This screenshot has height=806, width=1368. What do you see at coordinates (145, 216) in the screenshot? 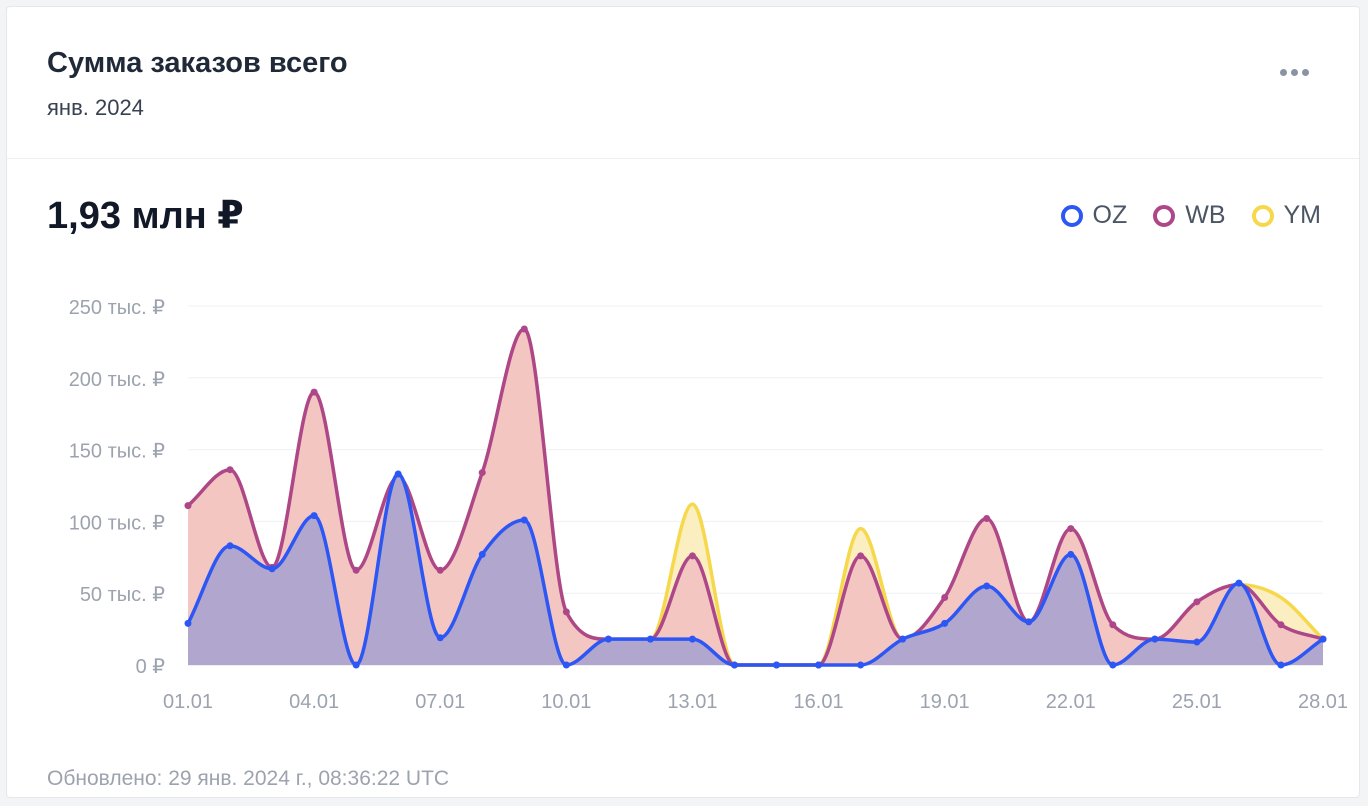
I see `total-amount: 1,93 млн ₽` at bounding box center [145, 216].